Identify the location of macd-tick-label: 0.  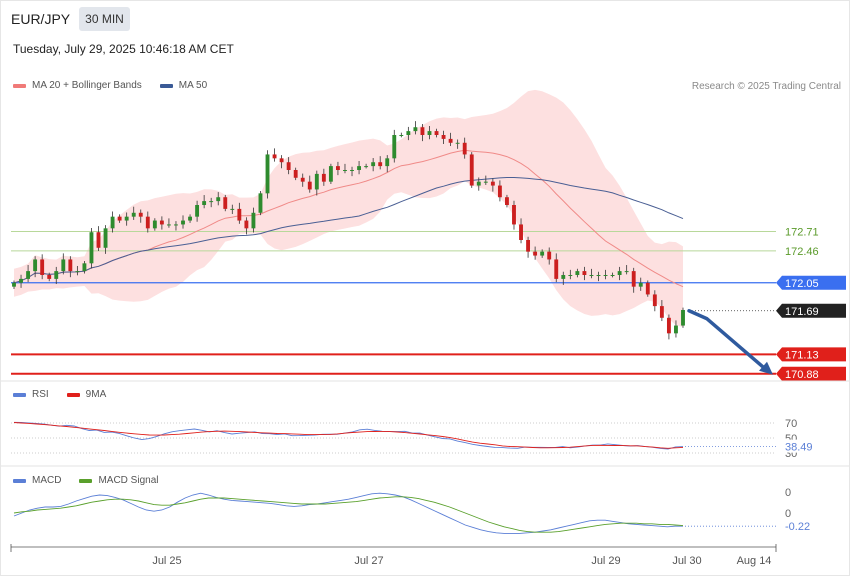
(788, 493).